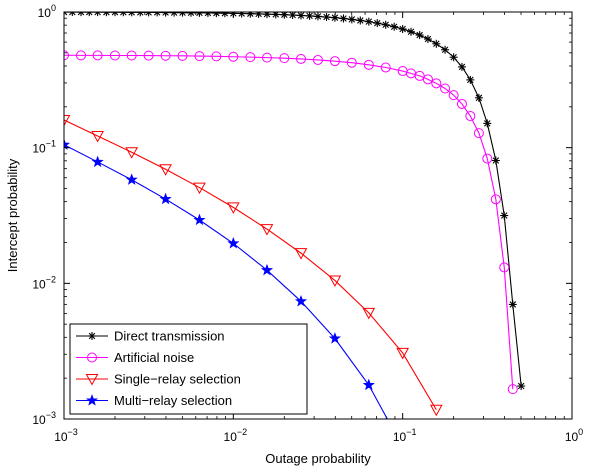 This screenshot has width=593, height=470. Describe the element at coordinates (318, 458) in the screenshot. I see `x-axis-label: Outage probability` at that location.